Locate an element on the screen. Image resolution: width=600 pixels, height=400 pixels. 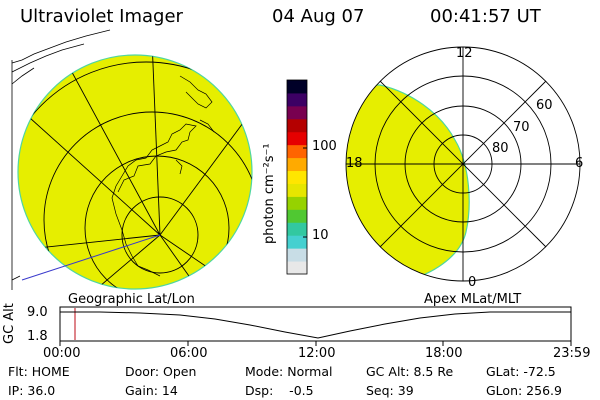
status-glat: GLat: -72.5 is located at coordinates (521, 371).